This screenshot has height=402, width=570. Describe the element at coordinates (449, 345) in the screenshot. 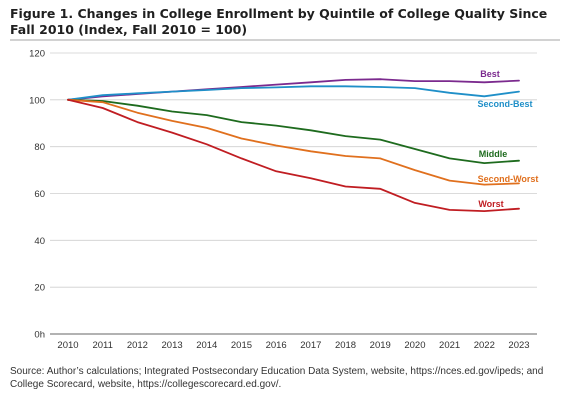

I see `x-tick-label: 2021` at that location.